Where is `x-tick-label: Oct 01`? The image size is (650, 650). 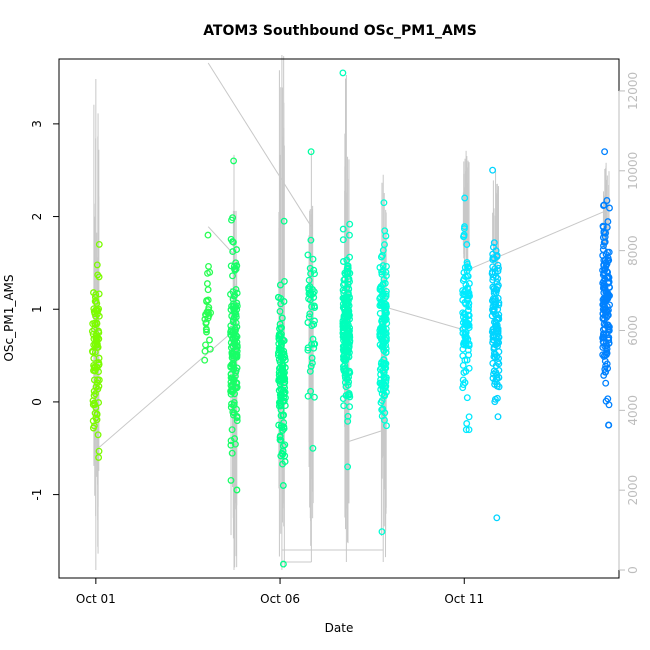
x-tick-label: Oct 01 is located at coordinates (96, 599).